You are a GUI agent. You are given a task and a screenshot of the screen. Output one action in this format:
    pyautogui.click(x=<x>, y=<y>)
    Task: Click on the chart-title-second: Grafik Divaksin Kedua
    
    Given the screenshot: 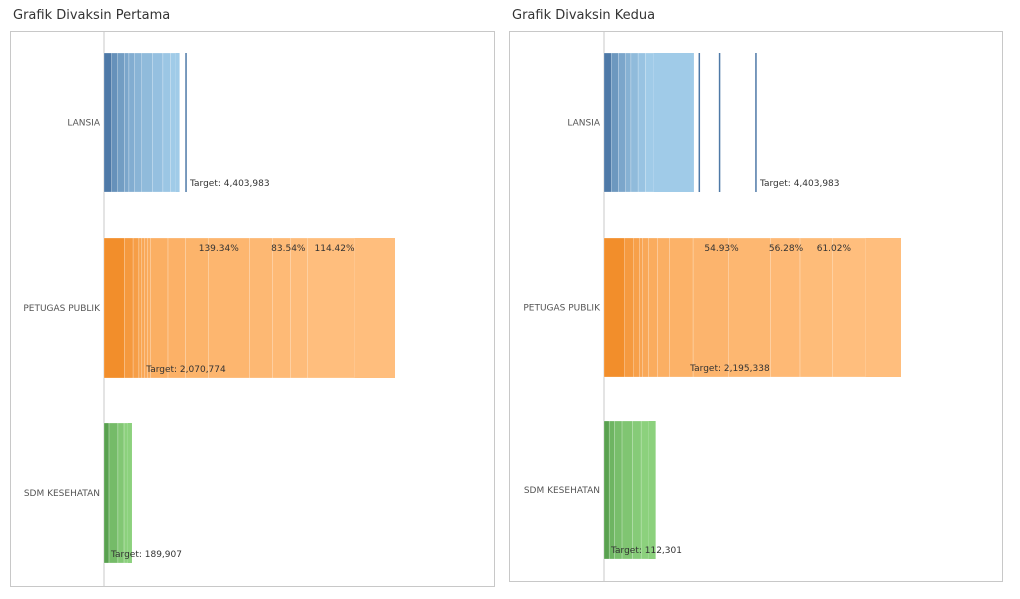 What is the action you would take?
    pyautogui.click(x=584, y=15)
    